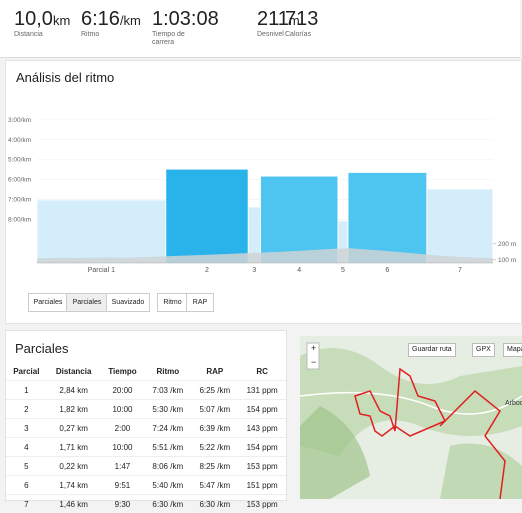 Image resolution: width=522 pixels, height=513 pixels. Describe the element at coordinates (26, 428) in the screenshot. I see `cell: 3` at that location.